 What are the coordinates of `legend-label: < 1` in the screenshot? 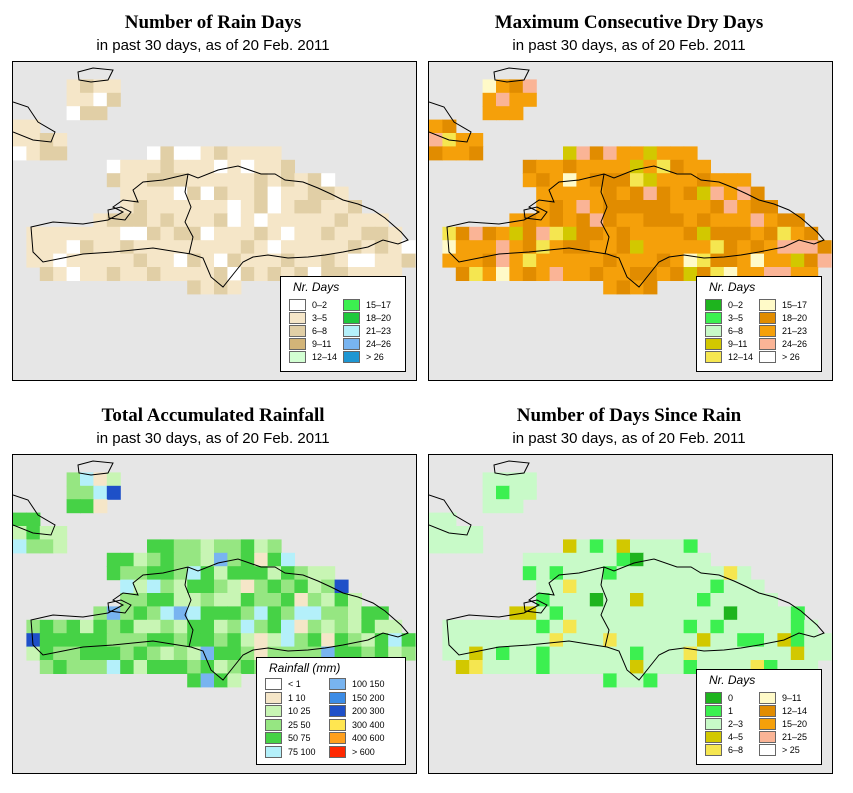 It's located at (294, 684).